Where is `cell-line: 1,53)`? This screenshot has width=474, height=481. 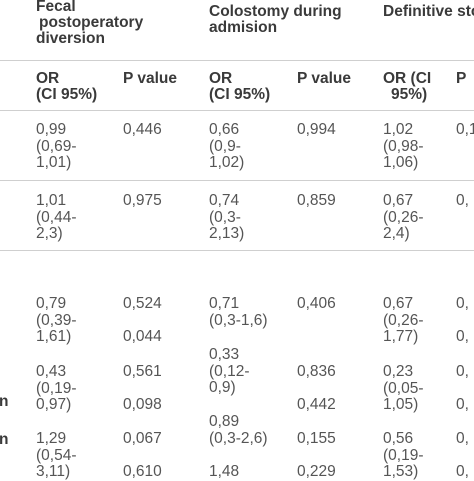
cell-line: 1,53) is located at coordinates (401, 471).